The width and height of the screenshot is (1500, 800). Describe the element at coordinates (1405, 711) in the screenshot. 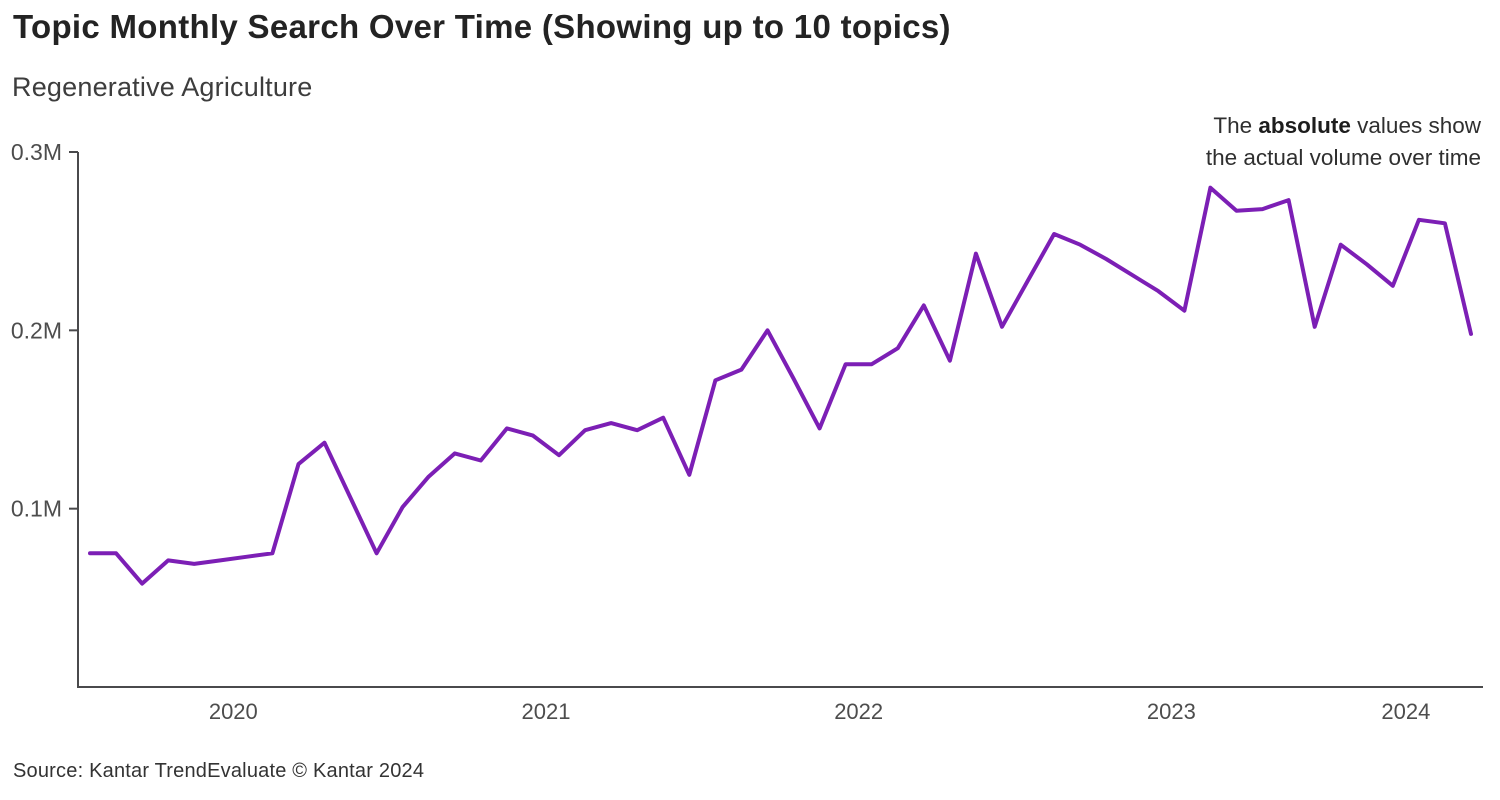

I see `x-tick-label: 2024` at that location.